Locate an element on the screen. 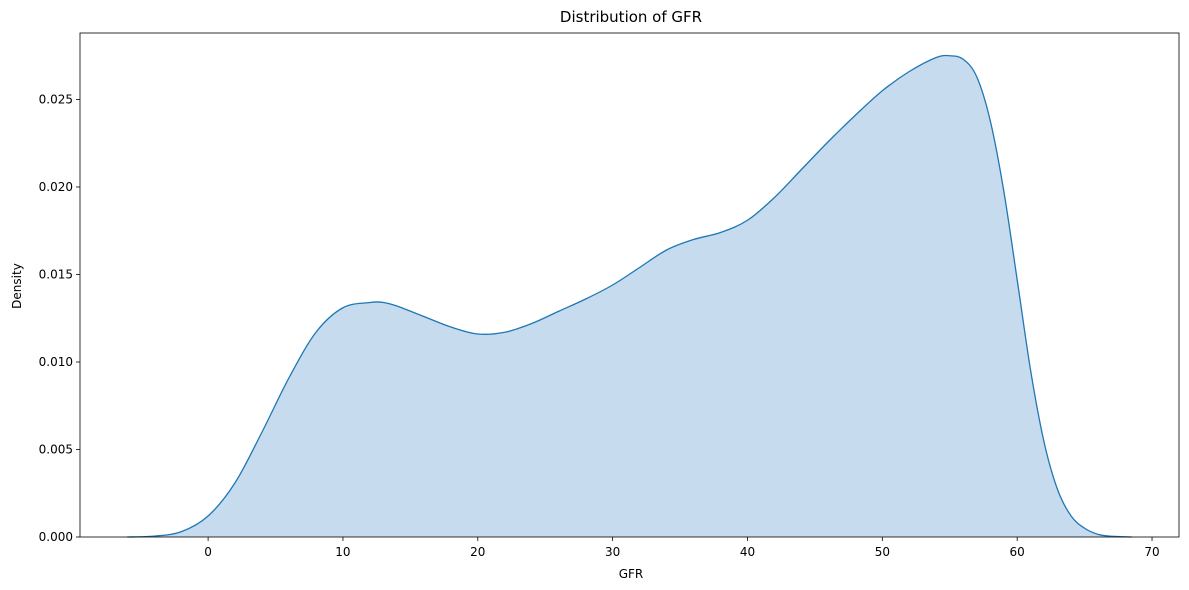 The height and width of the screenshot is (590, 1189). x-tick-label: 20 is located at coordinates (477, 552).